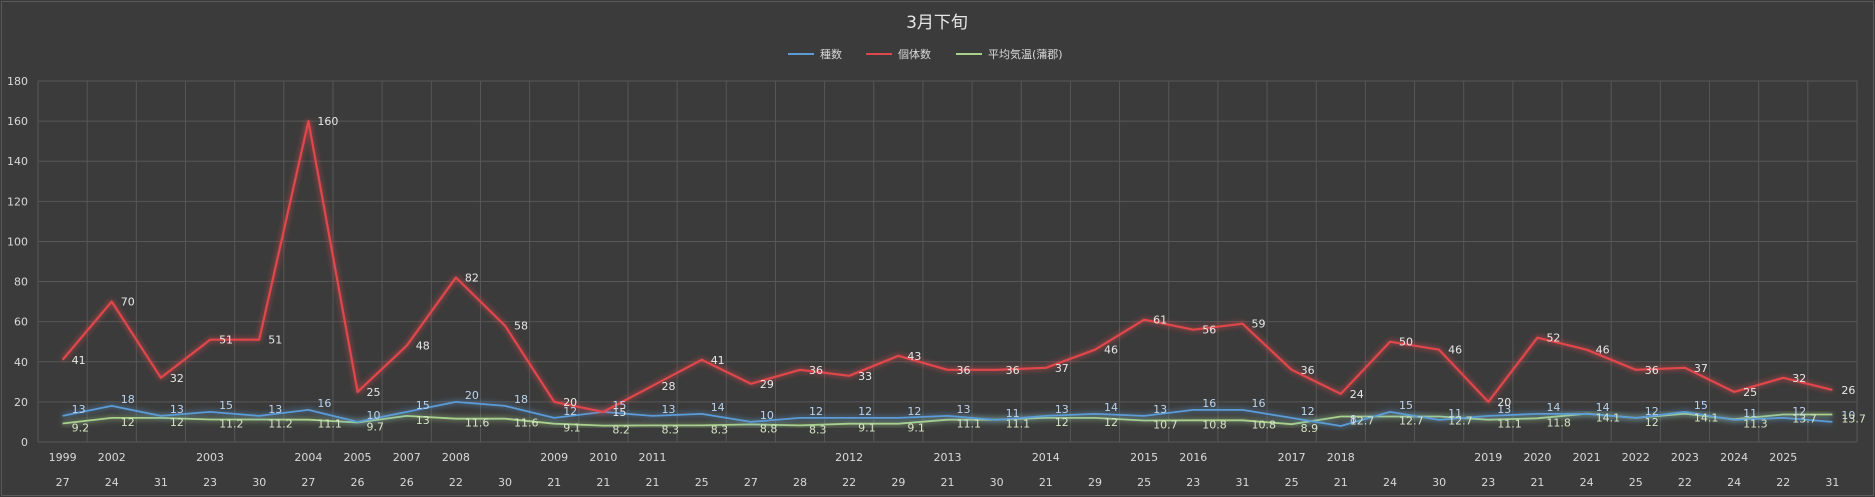  Describe the element at coordinates (21, 402) in the screenshot. I see `y-tick-label: 20` at that location.